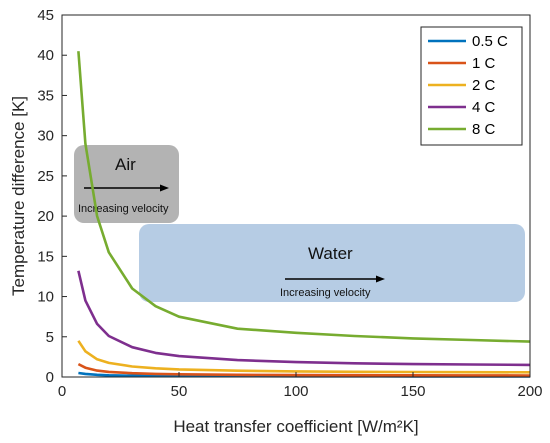  I want to click on series-line-2-c, so click(304, 357).